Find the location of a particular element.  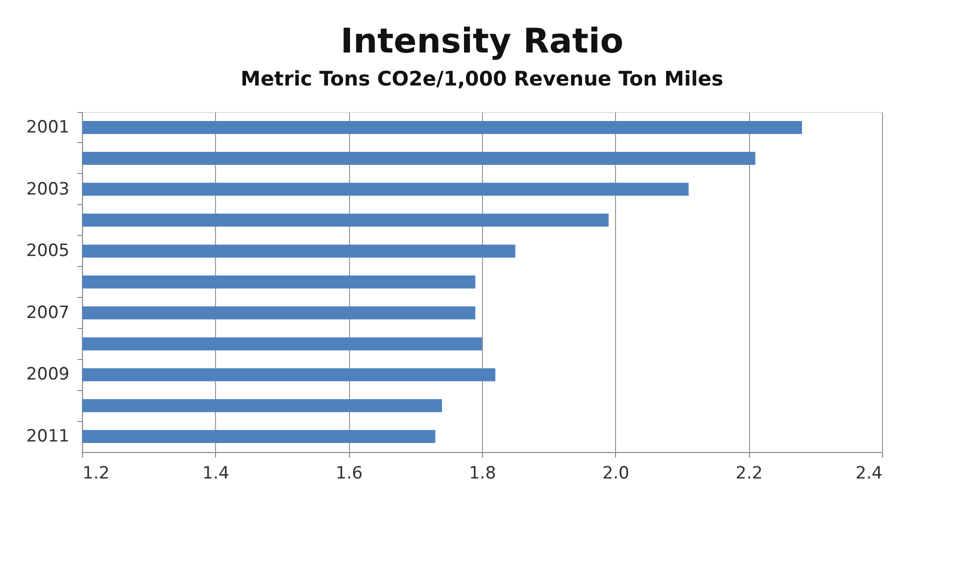

x-tick-label: 2.2 is located at coordinates (749, 474).